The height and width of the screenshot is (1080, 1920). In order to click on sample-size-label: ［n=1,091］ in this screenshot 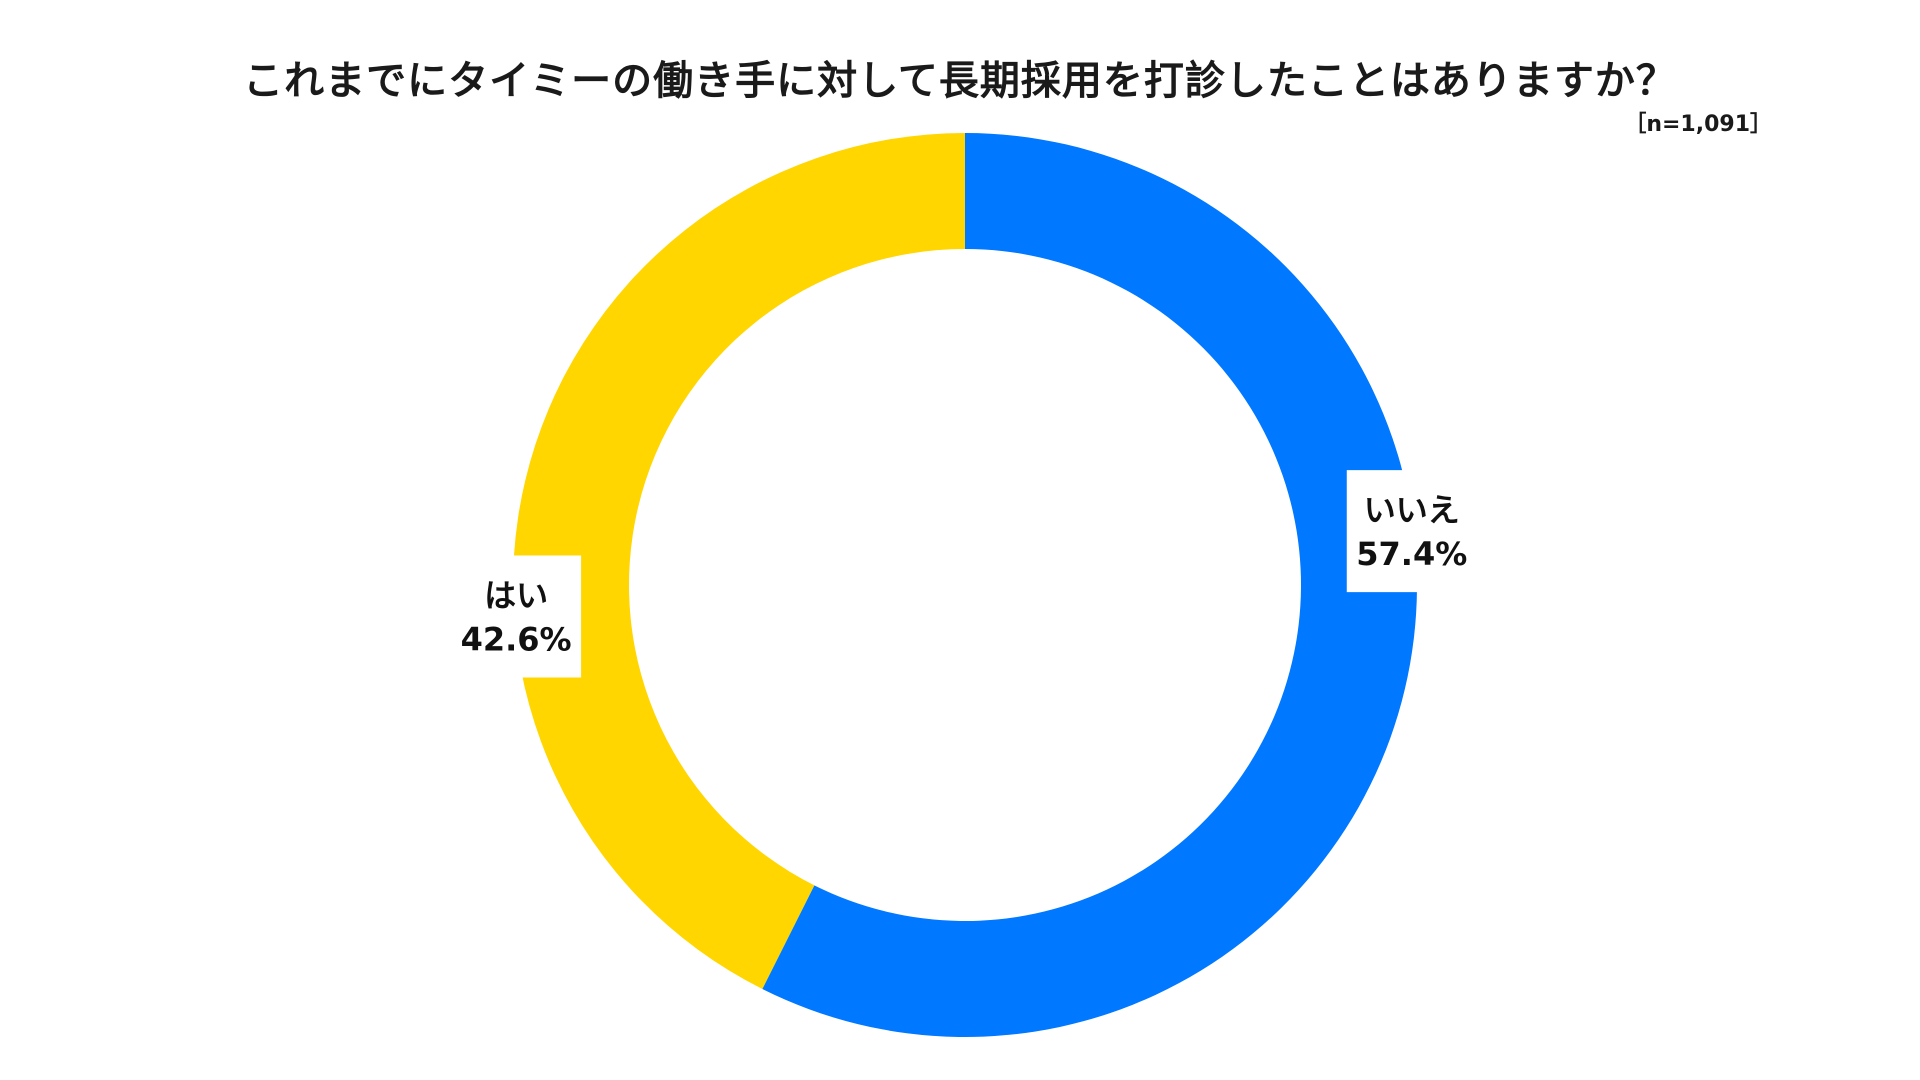, I will do `click(1698, 124)`.